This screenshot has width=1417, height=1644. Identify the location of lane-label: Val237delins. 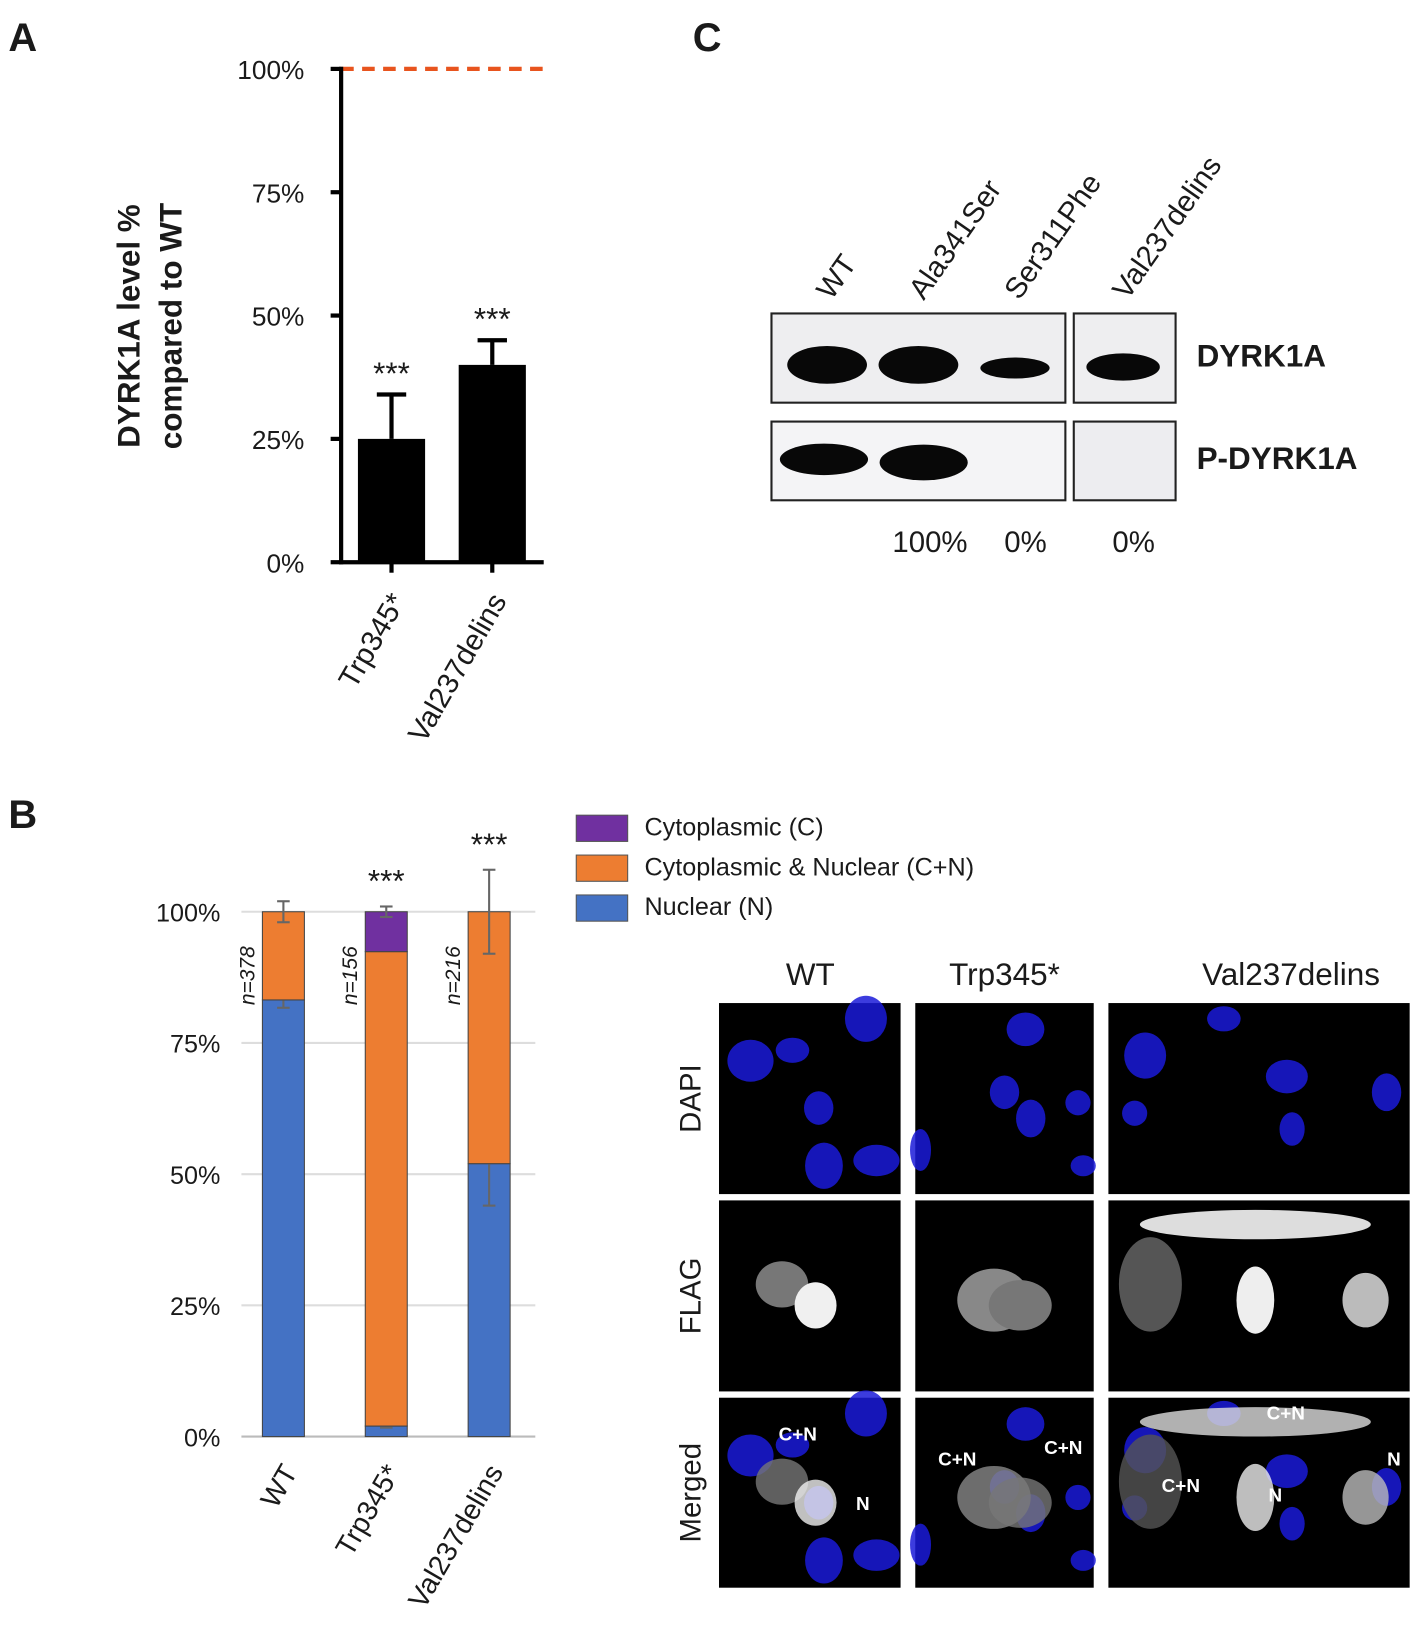
(1167, 227).